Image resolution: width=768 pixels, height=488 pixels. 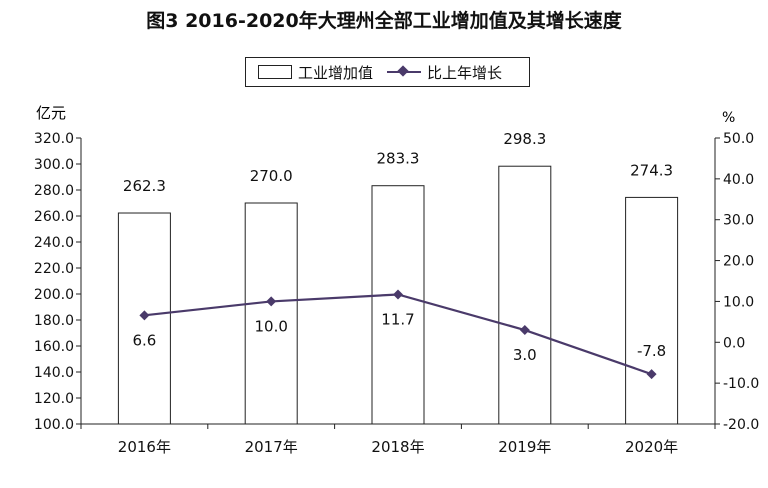 I want to click on y-left-tick-label-2: 140.0, so click(x=54, y=373).